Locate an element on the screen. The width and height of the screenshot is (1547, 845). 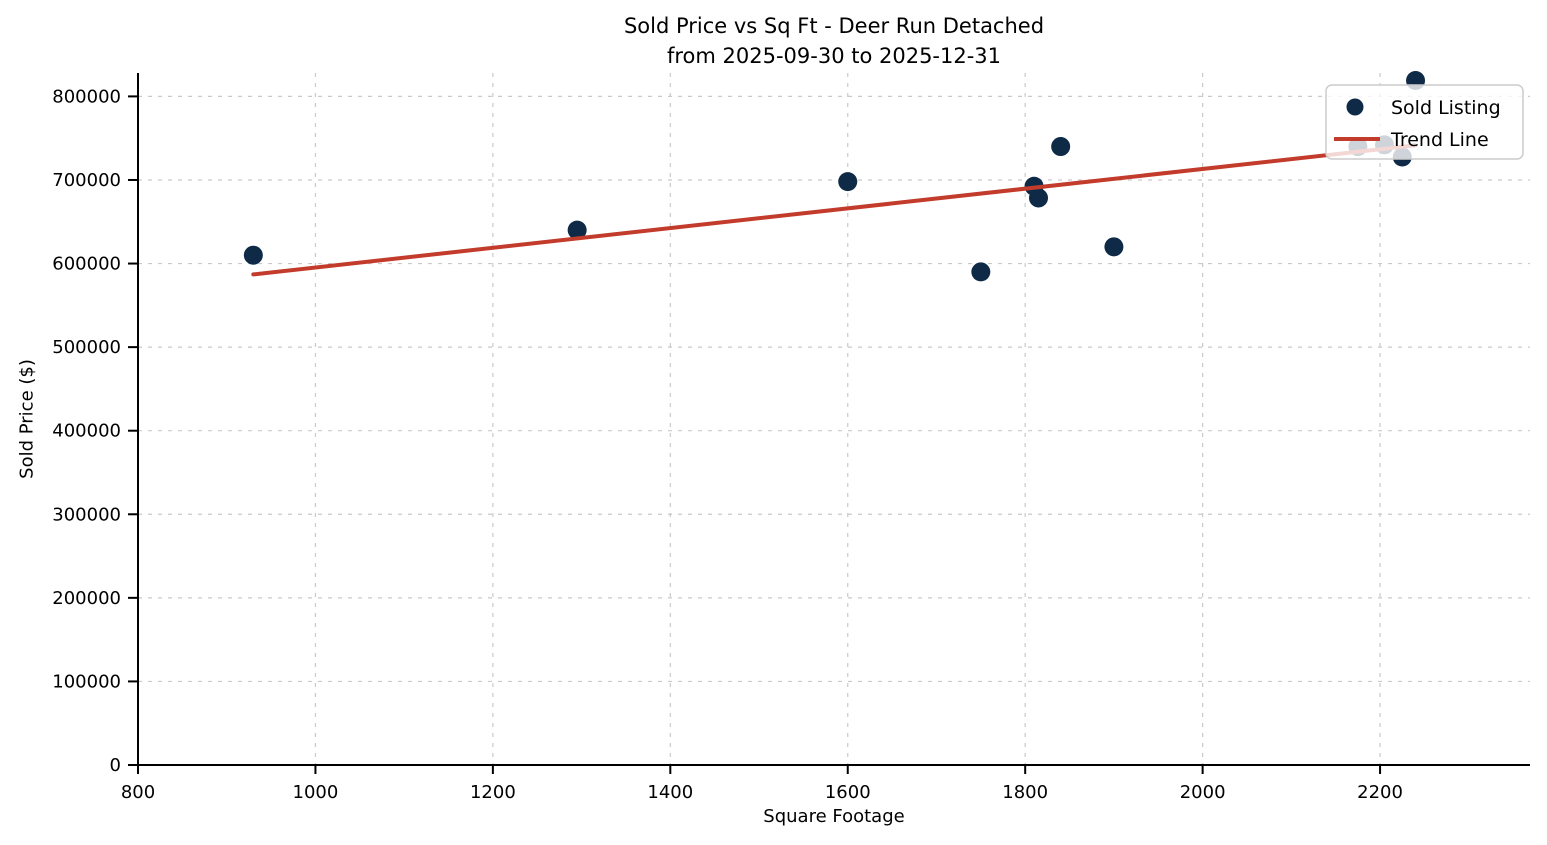
x-tick-label: 1800 is located at coordinates (1025, 792).